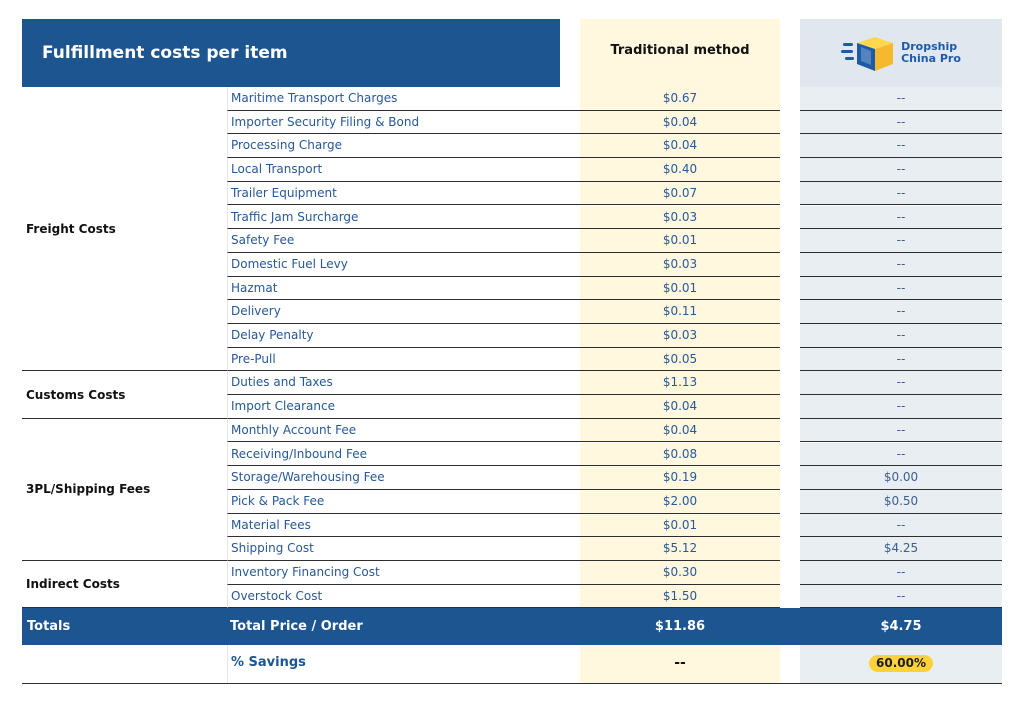  Describe the element at coordinates (403, 122) in the screenshot. I see `cost-item-name: Importer Security Filing & Bond` at that location.